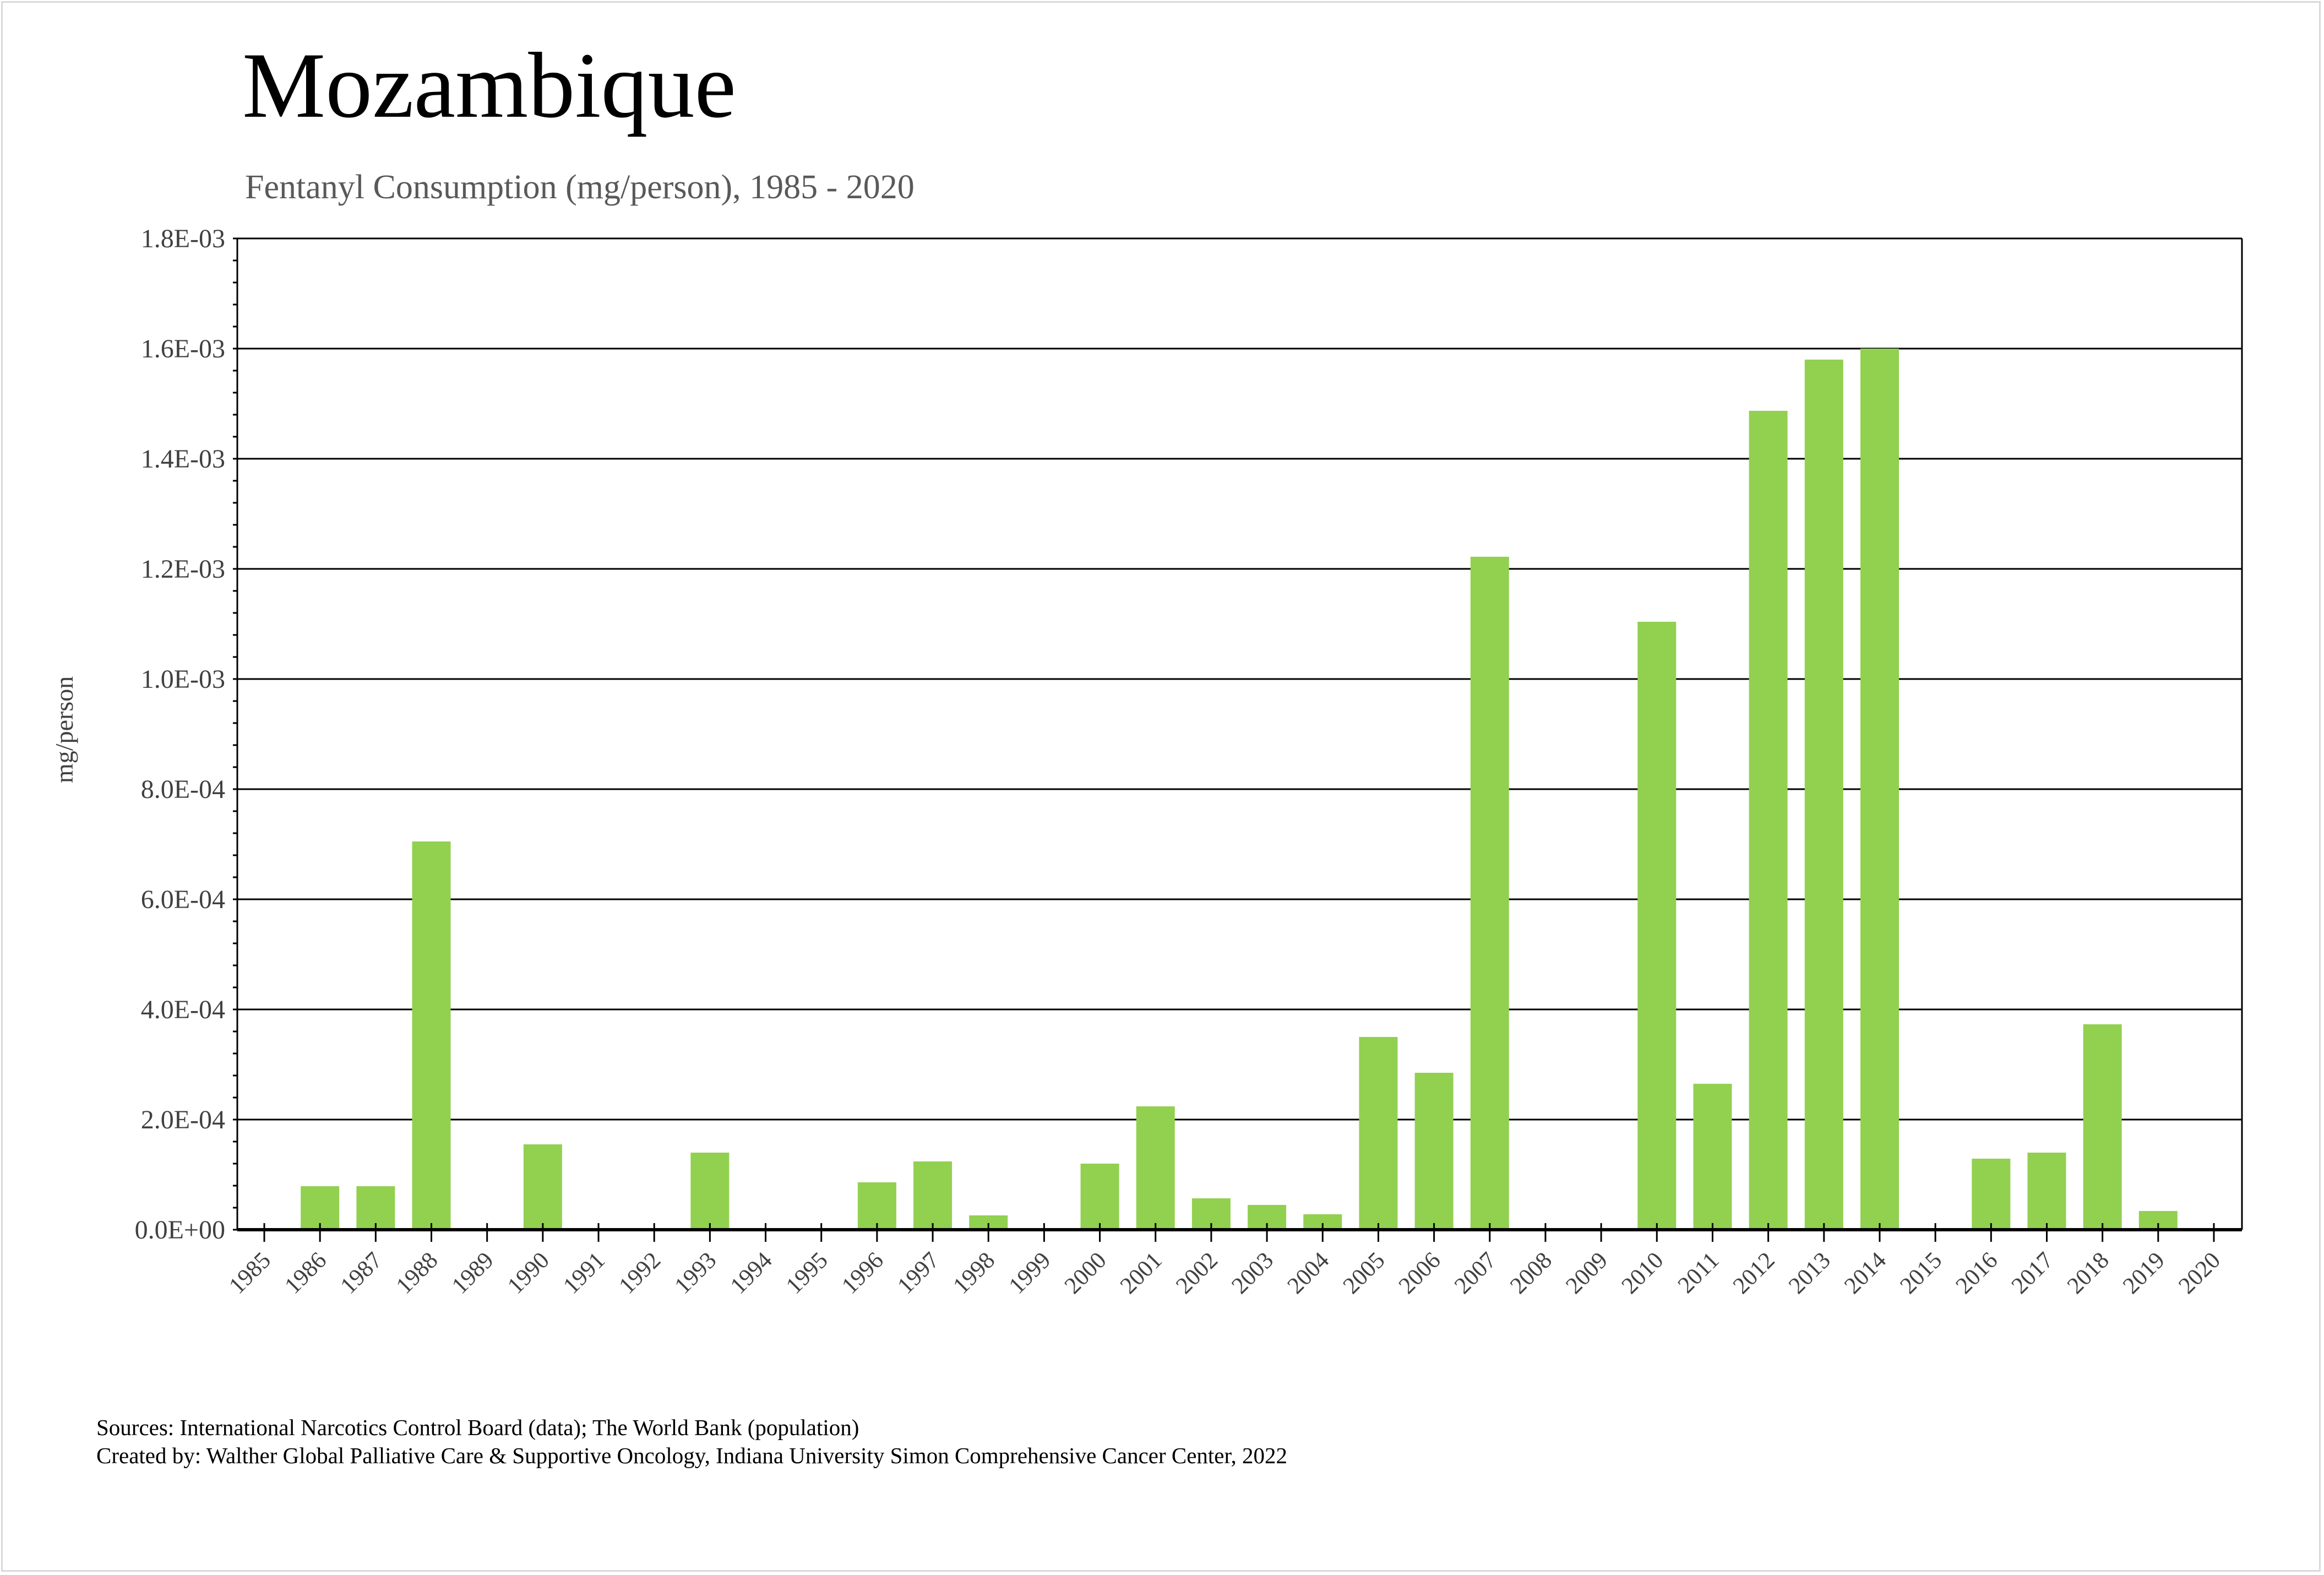 The image size is (2324, 1575). I want to click on x-tick-label: 2005, so click(1364, 1273).